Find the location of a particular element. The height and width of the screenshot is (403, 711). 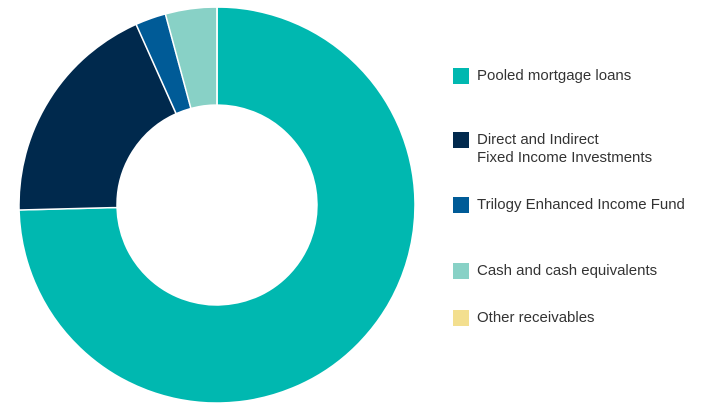

legend-label: Cash and cash equivalents is located at coordinates (567, 270).